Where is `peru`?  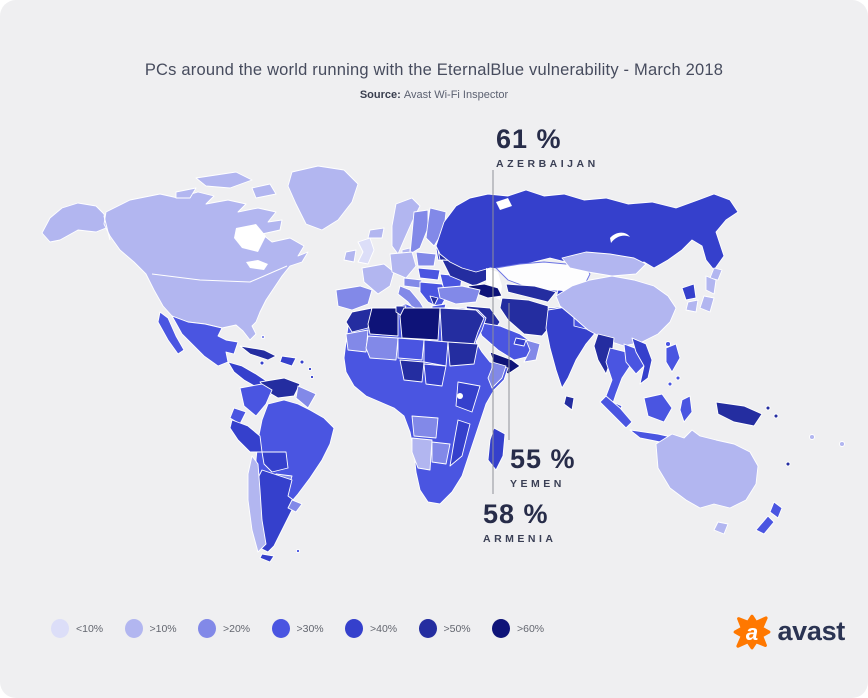
peru is located at coordinates (246, 436).